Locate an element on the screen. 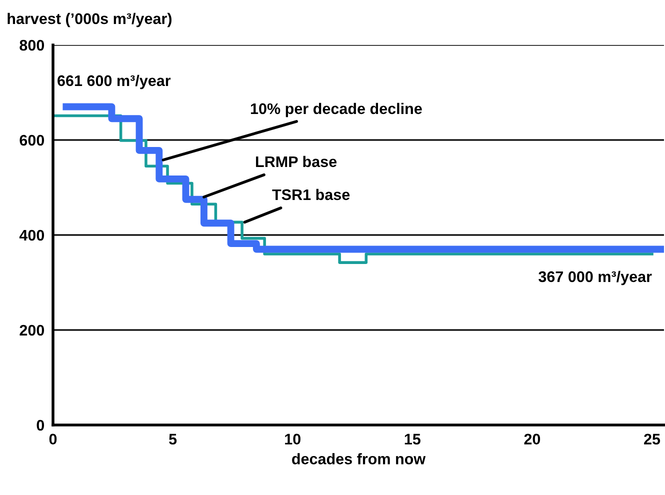 The image size is (665, 495). x-tick-label: 15 is located at coordinates (412, 439).